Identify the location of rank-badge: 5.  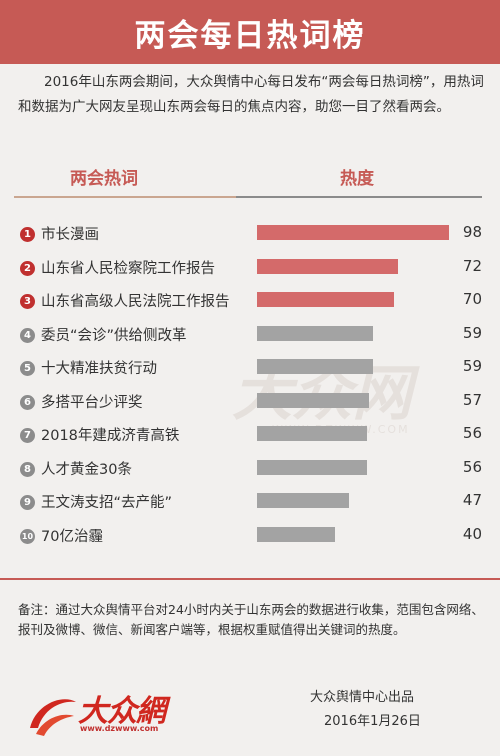
(27, 368).